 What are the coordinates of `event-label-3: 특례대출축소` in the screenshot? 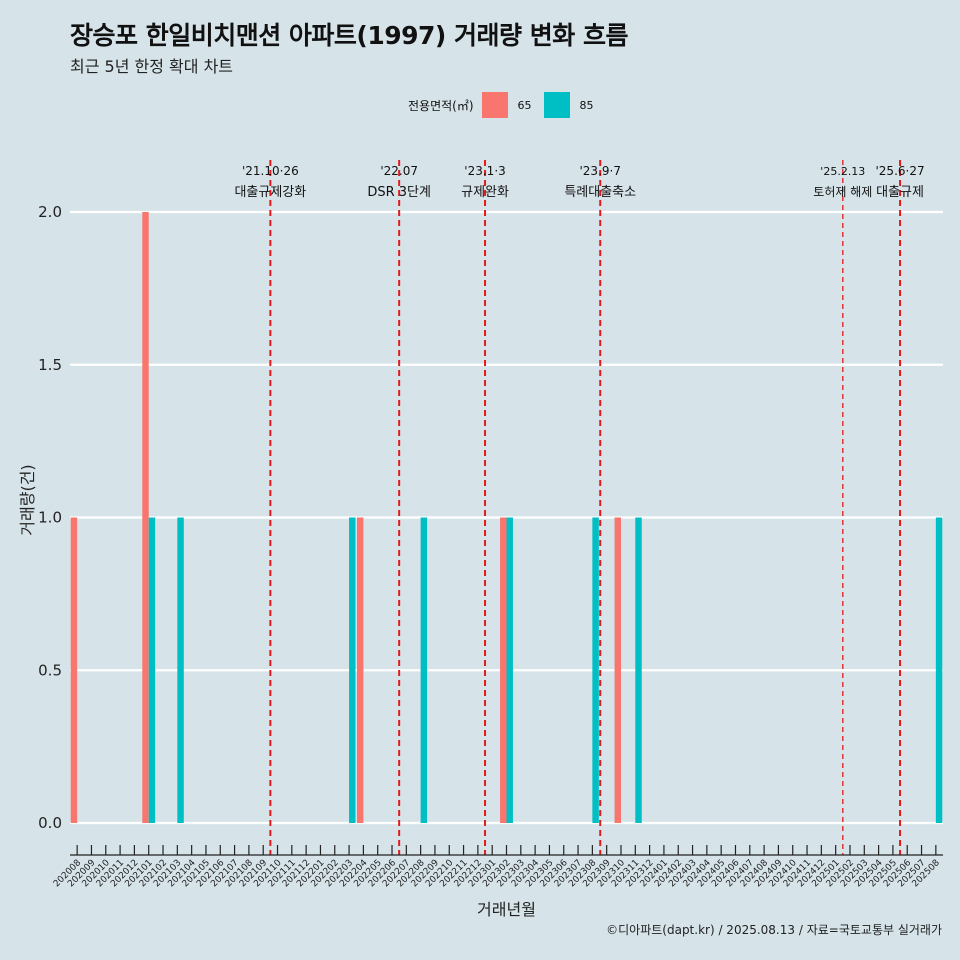 It's located at (600, 192).